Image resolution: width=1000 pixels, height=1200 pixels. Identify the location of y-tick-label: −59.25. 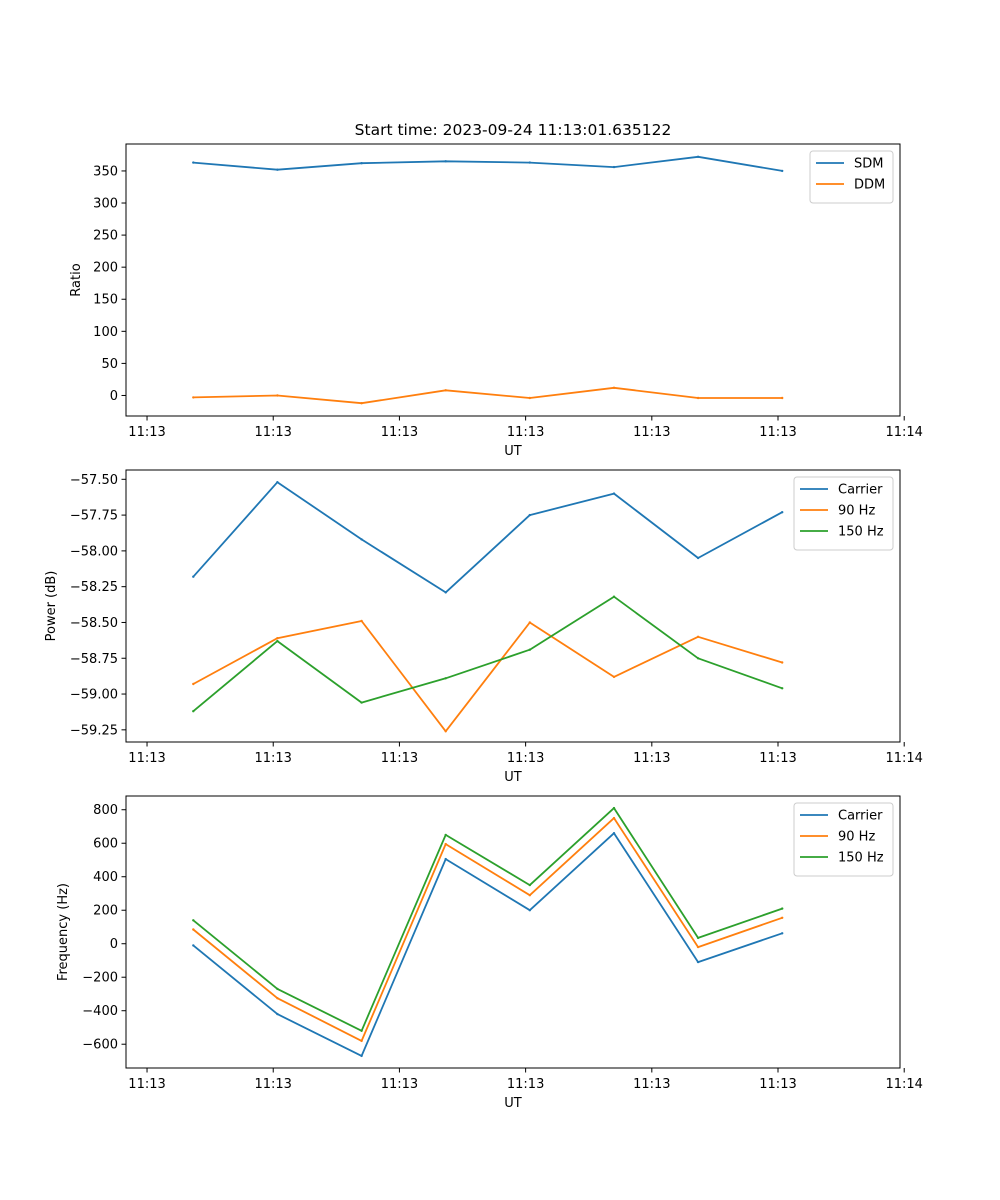
(94, 730).